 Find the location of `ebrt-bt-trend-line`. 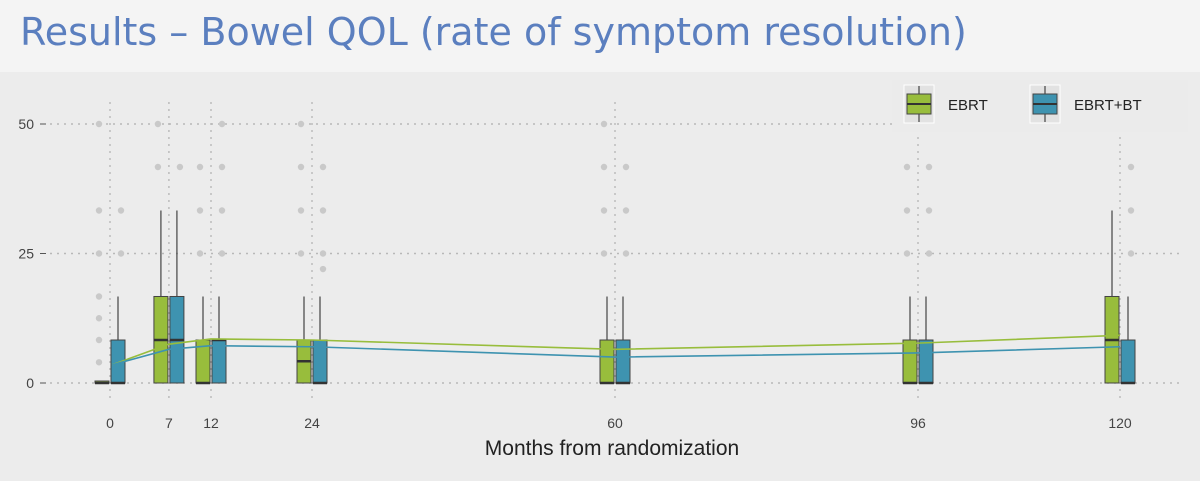

ebrt-bt-trend-line is located at coordinates (616, 355).